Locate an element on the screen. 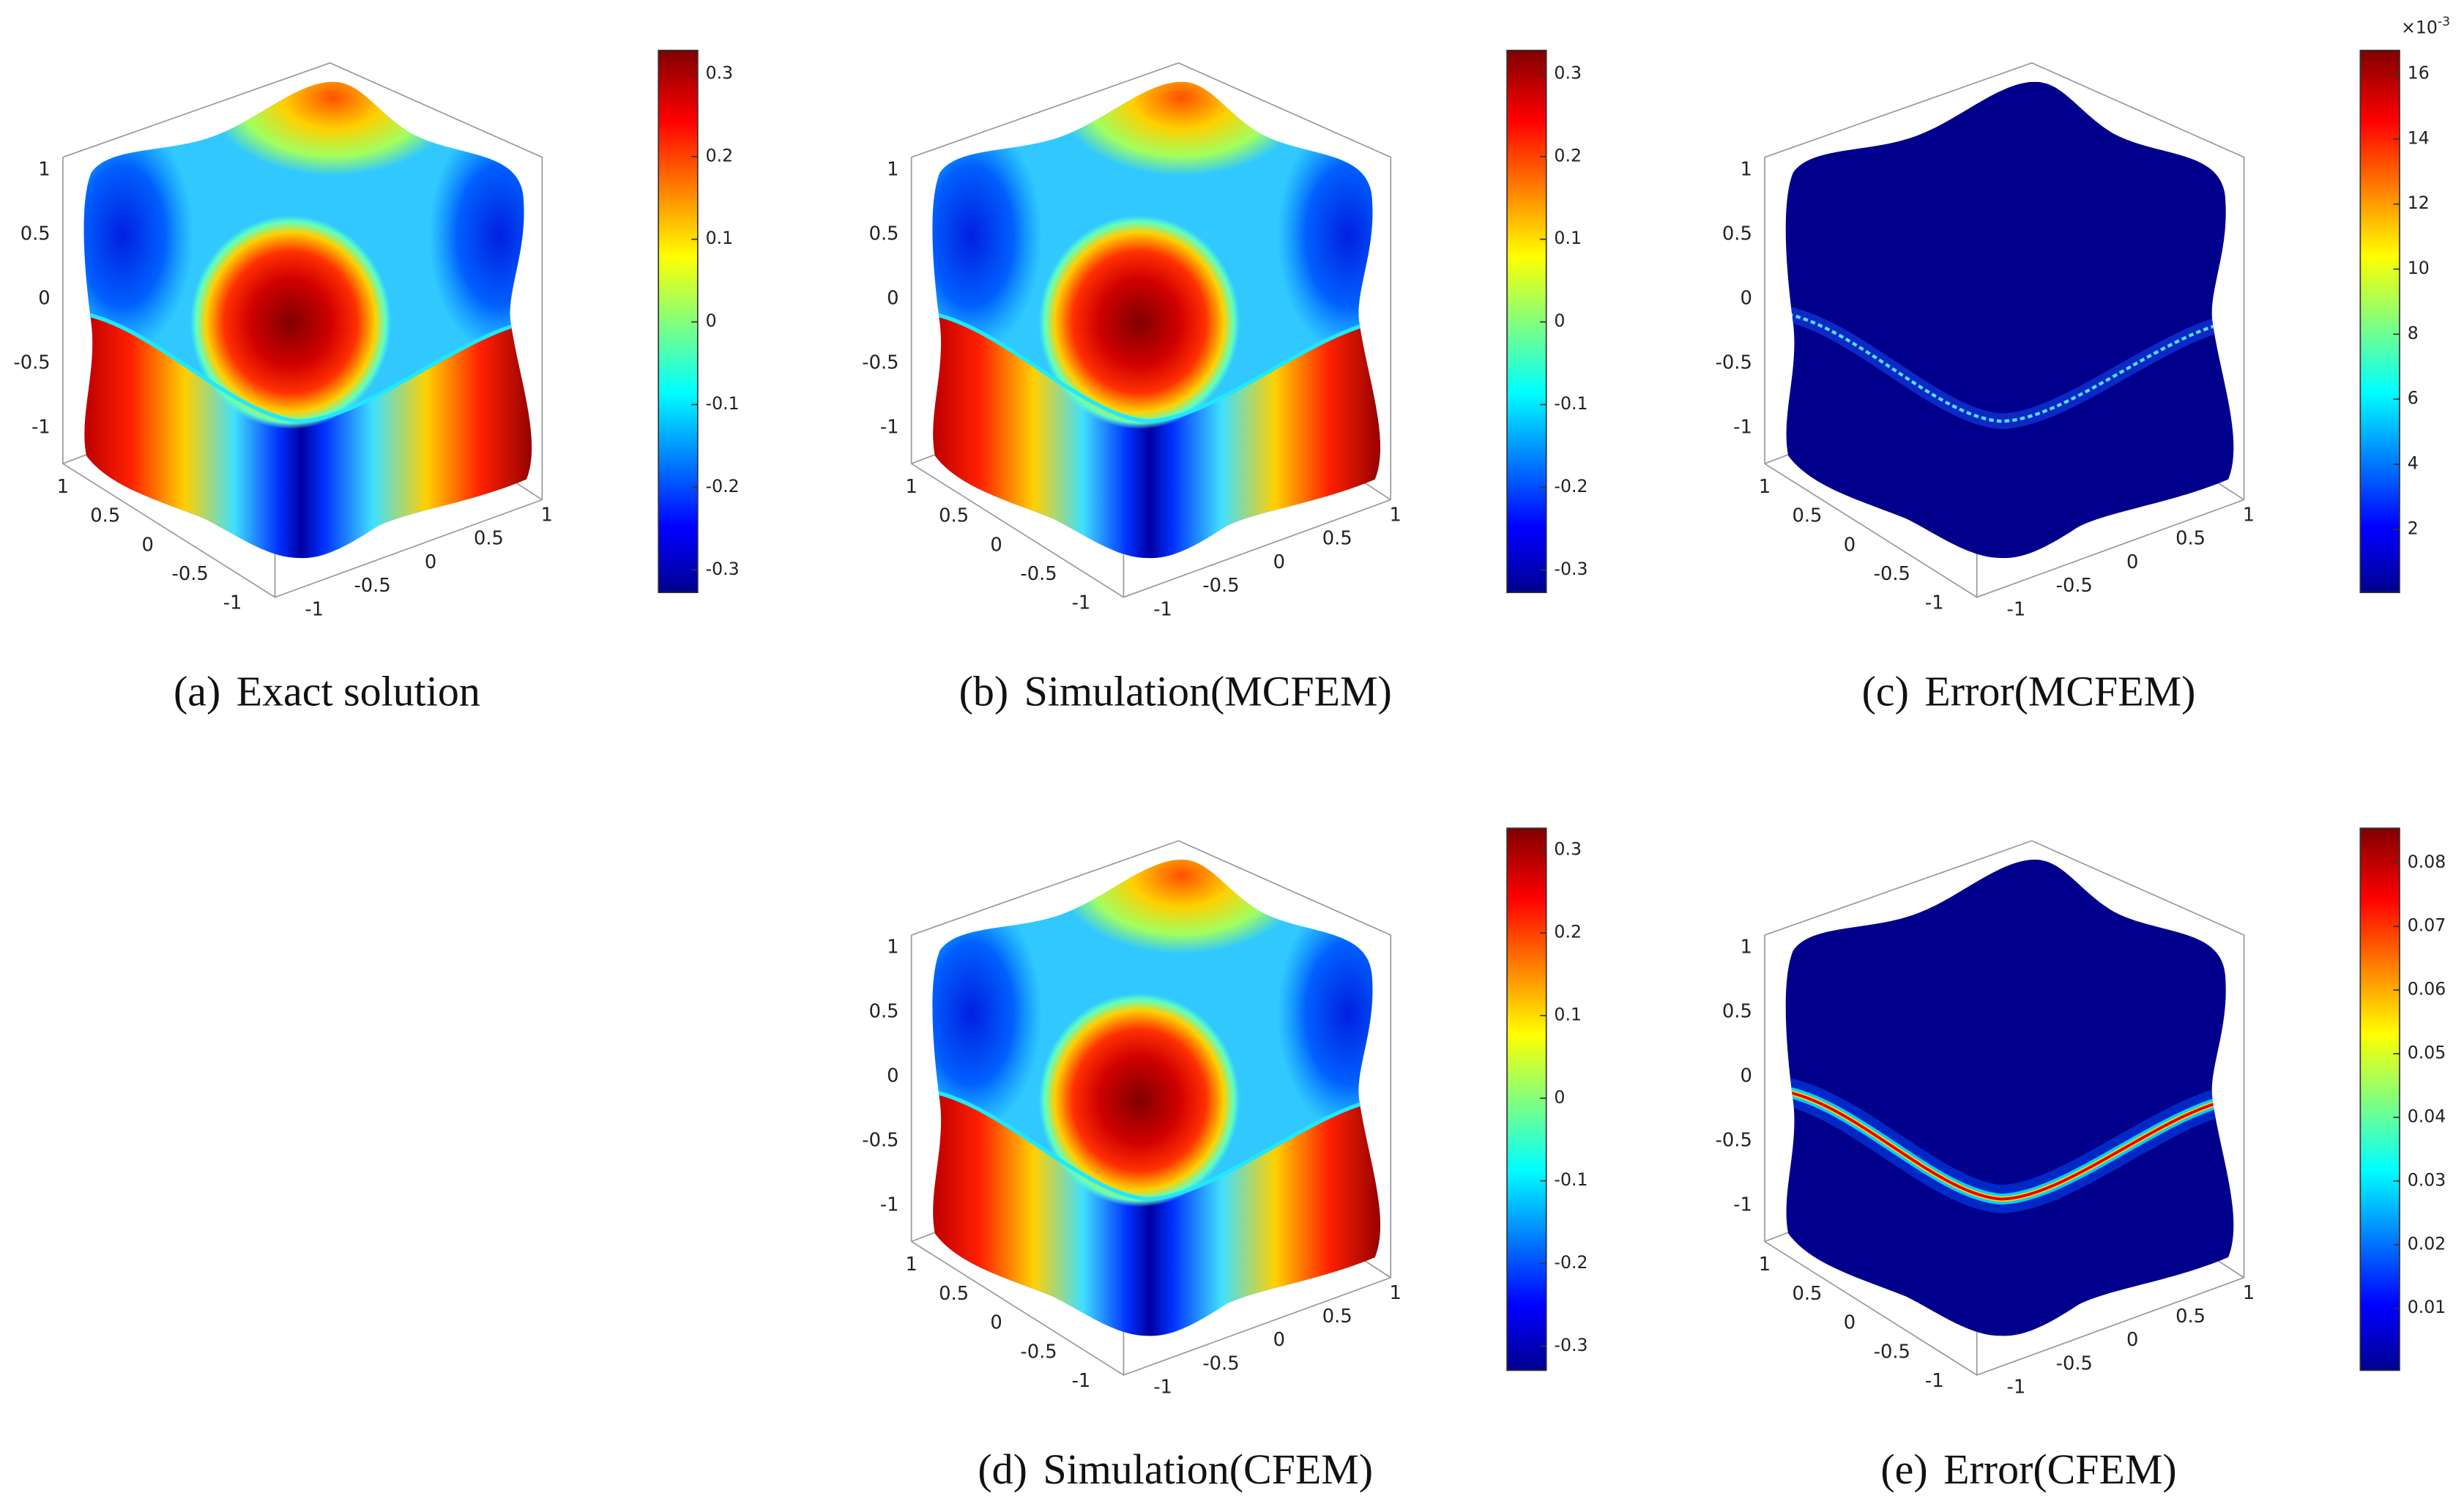  z-tick-label: 1 is located at coordinates (44, 169).